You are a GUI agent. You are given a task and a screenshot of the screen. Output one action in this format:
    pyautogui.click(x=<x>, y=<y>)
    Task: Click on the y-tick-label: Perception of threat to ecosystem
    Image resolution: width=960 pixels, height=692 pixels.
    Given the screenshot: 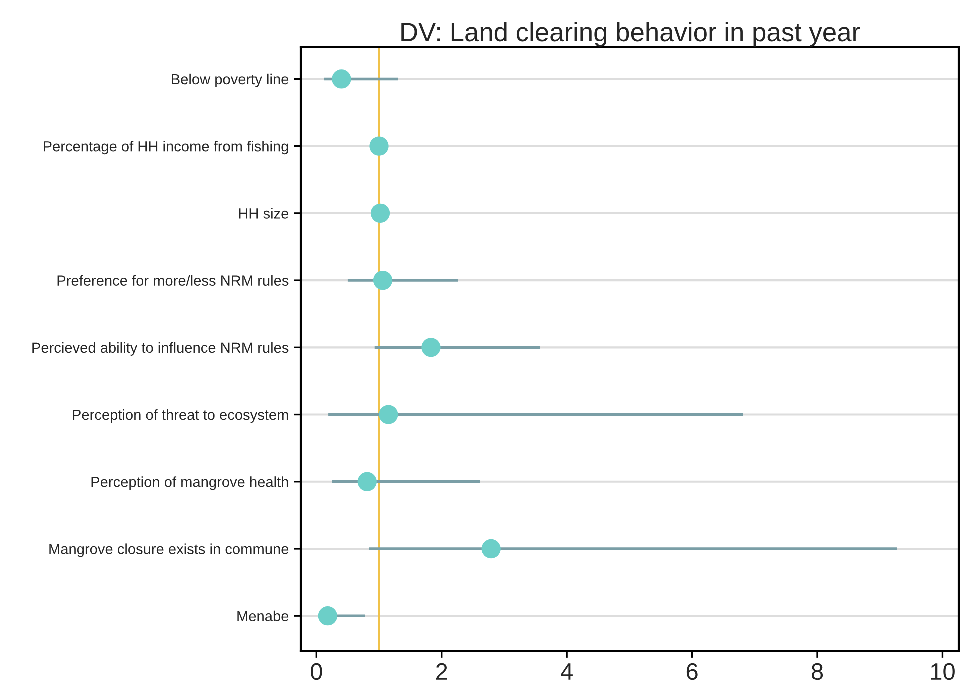 What is the action you would take?
    pyautogui.click(x=180, y=416)
    